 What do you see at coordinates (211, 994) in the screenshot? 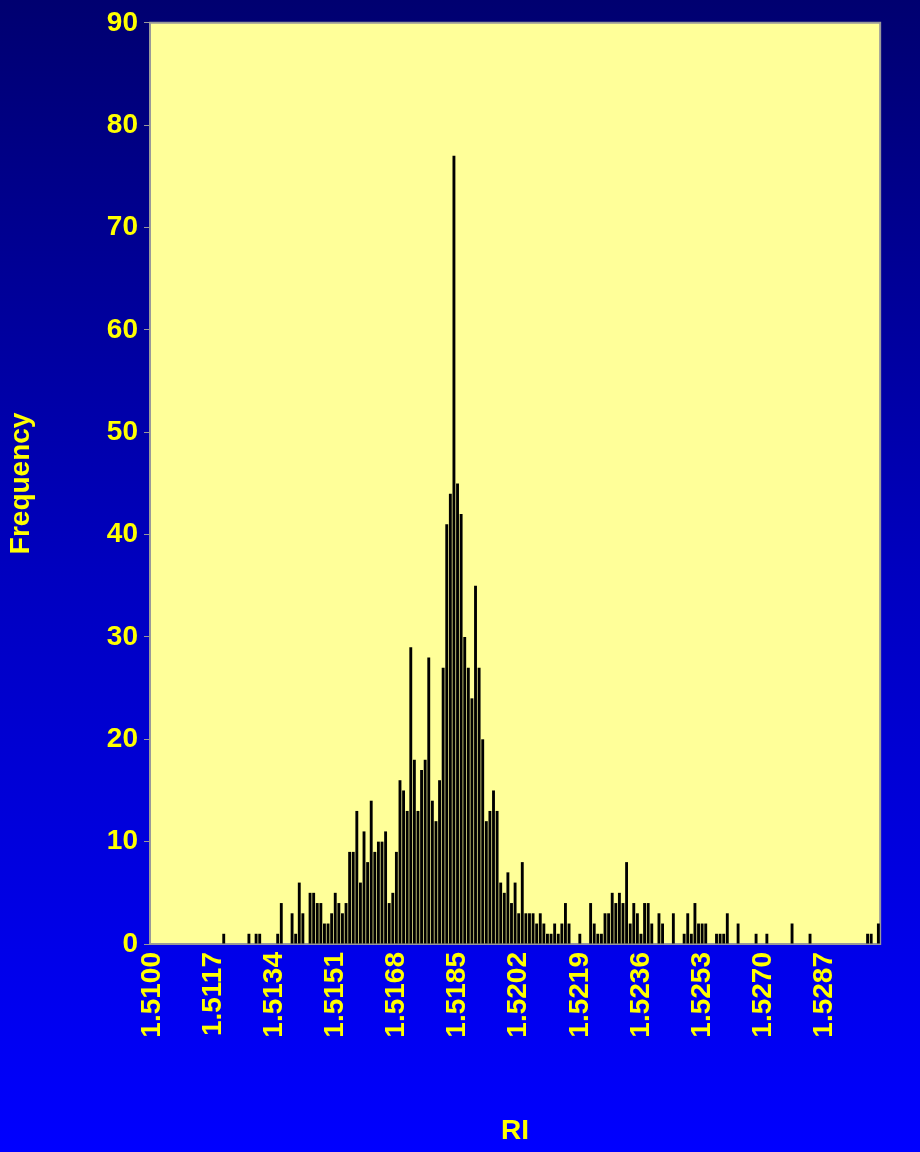
I see `x-tick-label: 1.5117` at bounding box center [211, 994].